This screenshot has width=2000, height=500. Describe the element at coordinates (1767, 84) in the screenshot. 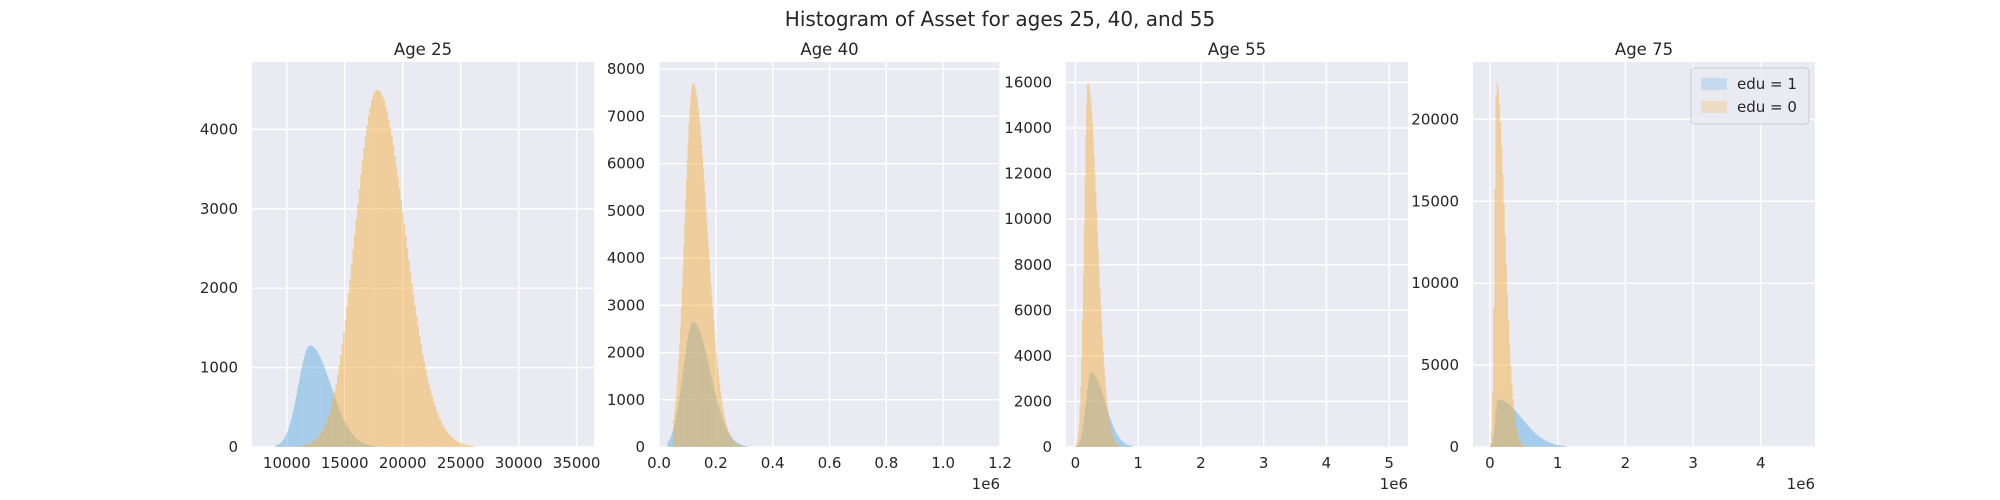

I see `legend-label: edu = 1` at that location.